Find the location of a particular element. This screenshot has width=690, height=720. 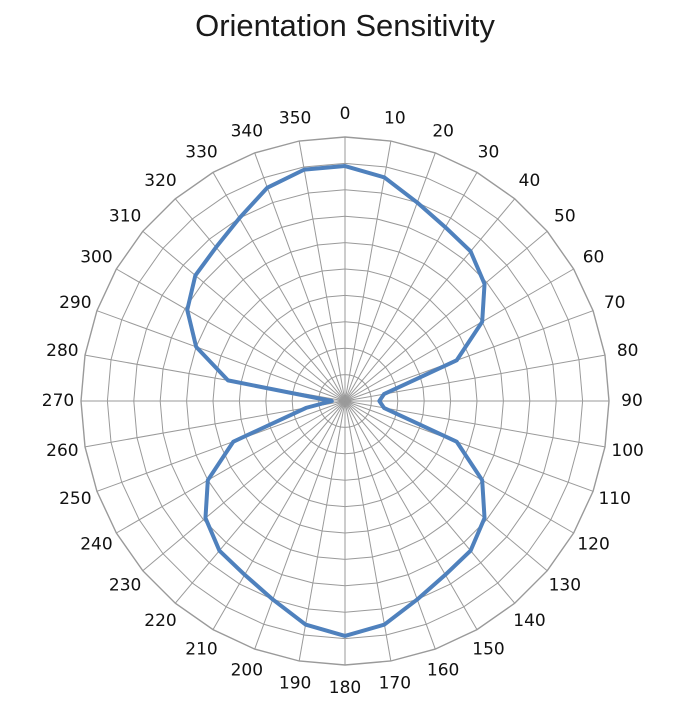

angle-tick-label: 40 is located at coordinates (530, 181).